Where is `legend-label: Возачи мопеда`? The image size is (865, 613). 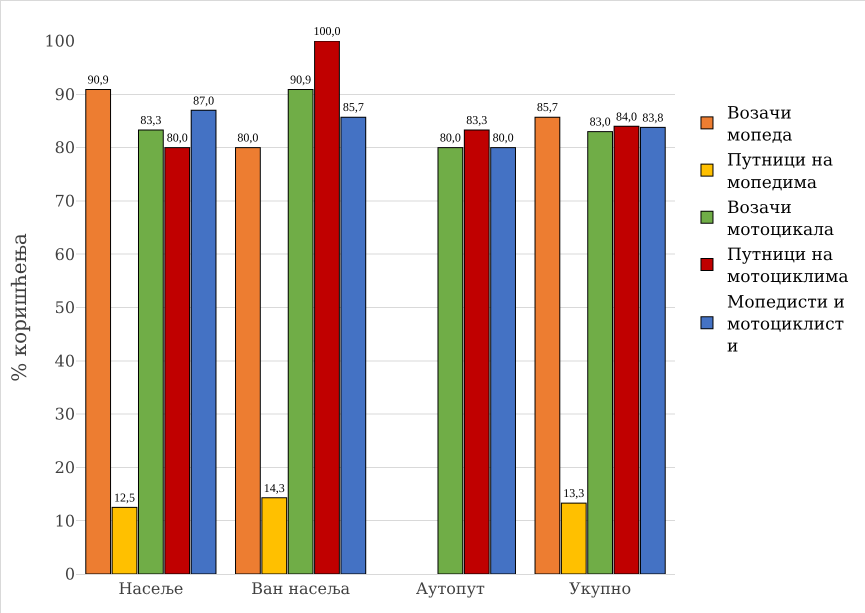
legend-label: Возачи мопеда is located at coordinates (759, 124).